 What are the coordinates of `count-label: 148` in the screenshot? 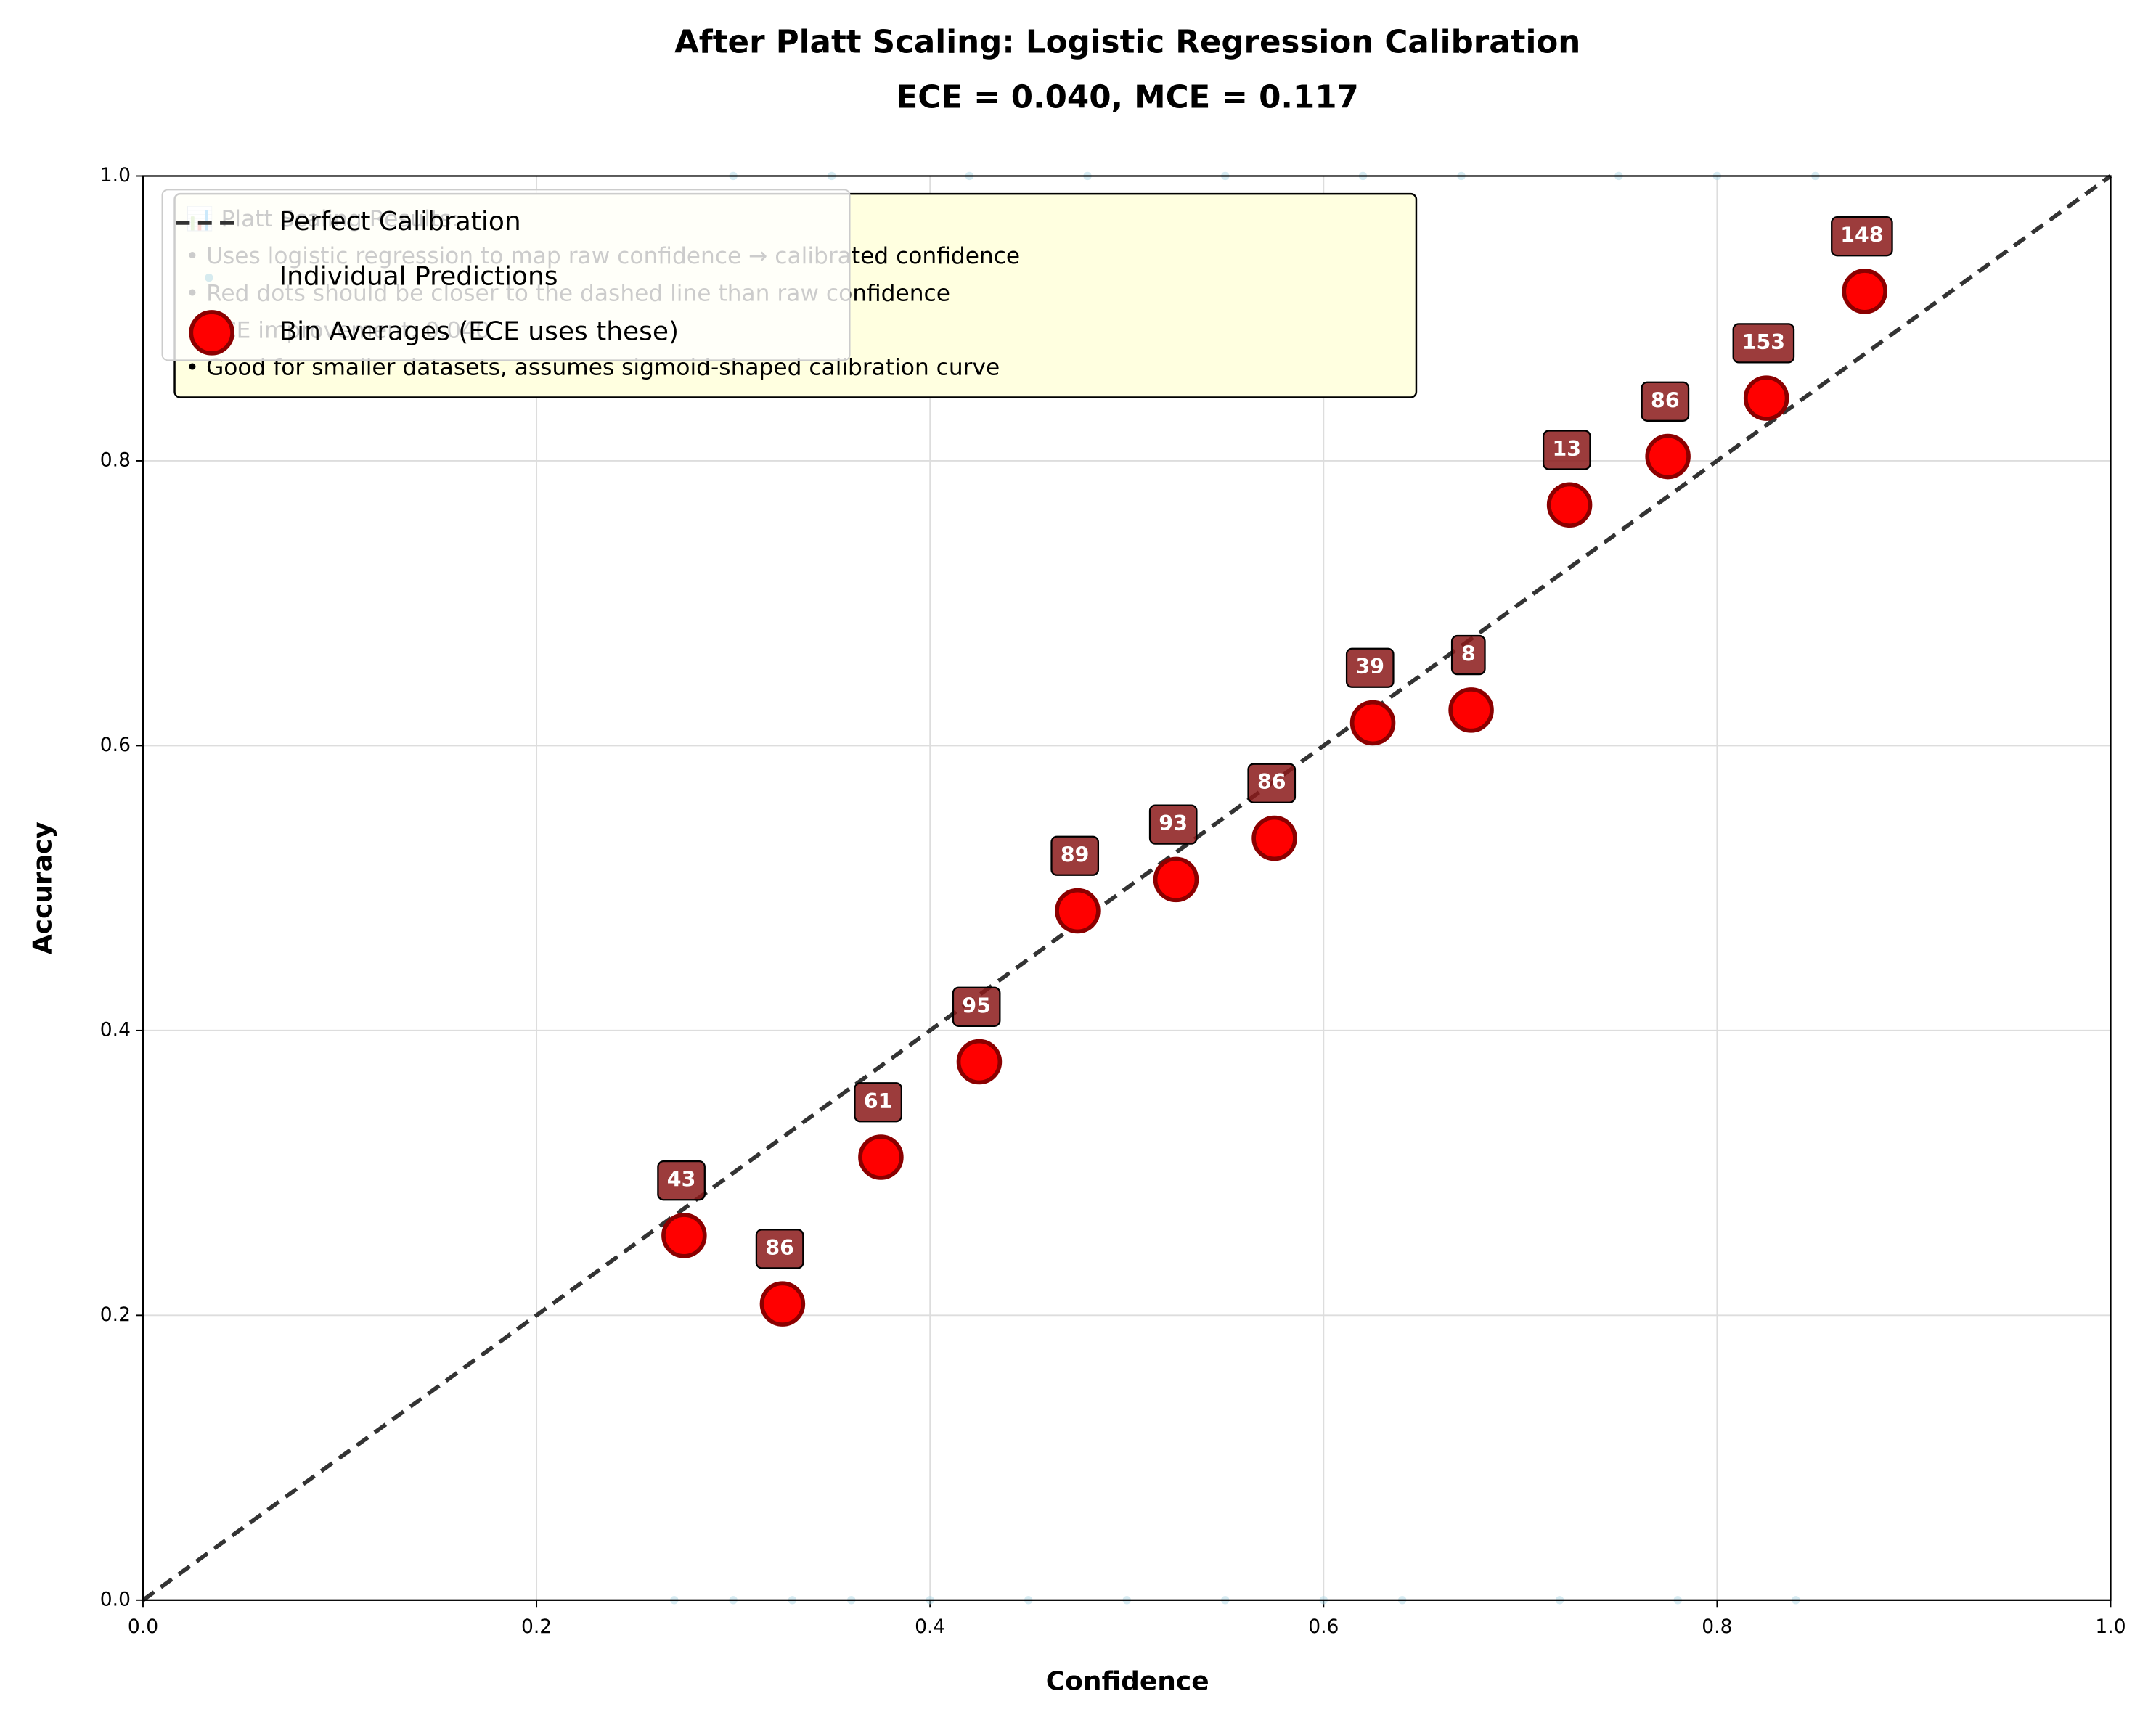 It's located at (1862, 236).